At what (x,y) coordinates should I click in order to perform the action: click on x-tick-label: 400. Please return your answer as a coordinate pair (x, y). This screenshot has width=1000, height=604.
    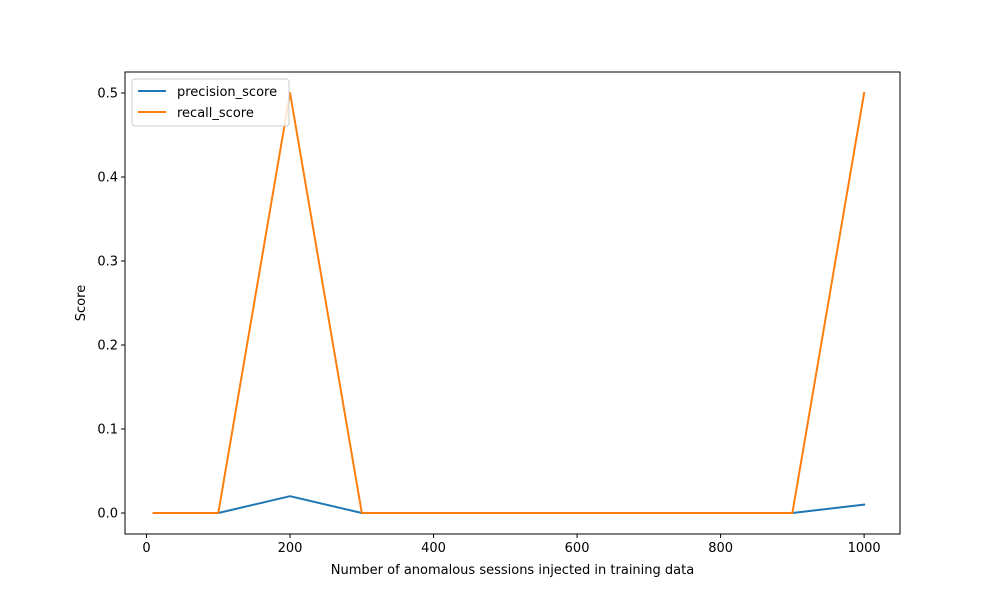
    Looking at the image, I should click on (433, 548).